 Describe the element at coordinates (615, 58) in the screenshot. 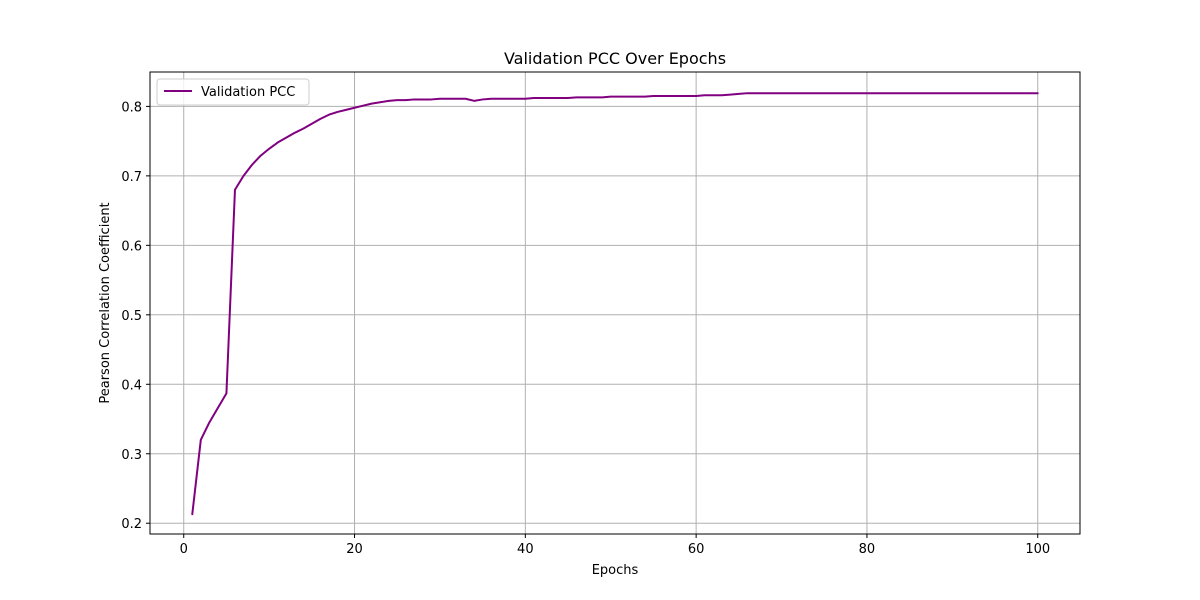

I see `chart-title: Validation PCC Over Epochs` at that location.